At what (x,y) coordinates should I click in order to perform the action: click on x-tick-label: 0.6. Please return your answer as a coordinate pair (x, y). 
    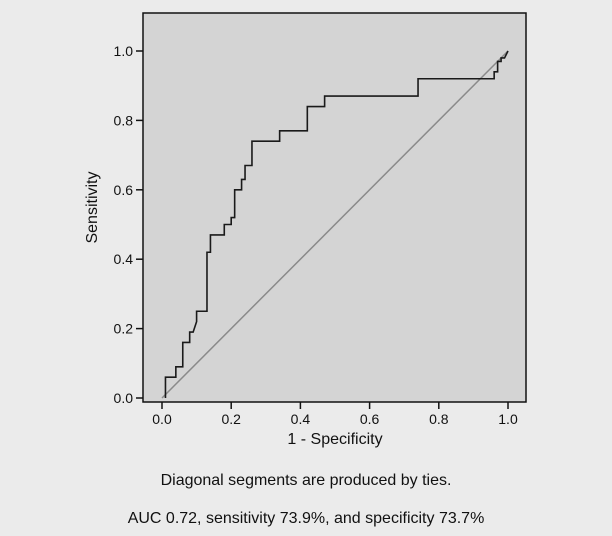
    Looking at the image, I should click on (370, 419).